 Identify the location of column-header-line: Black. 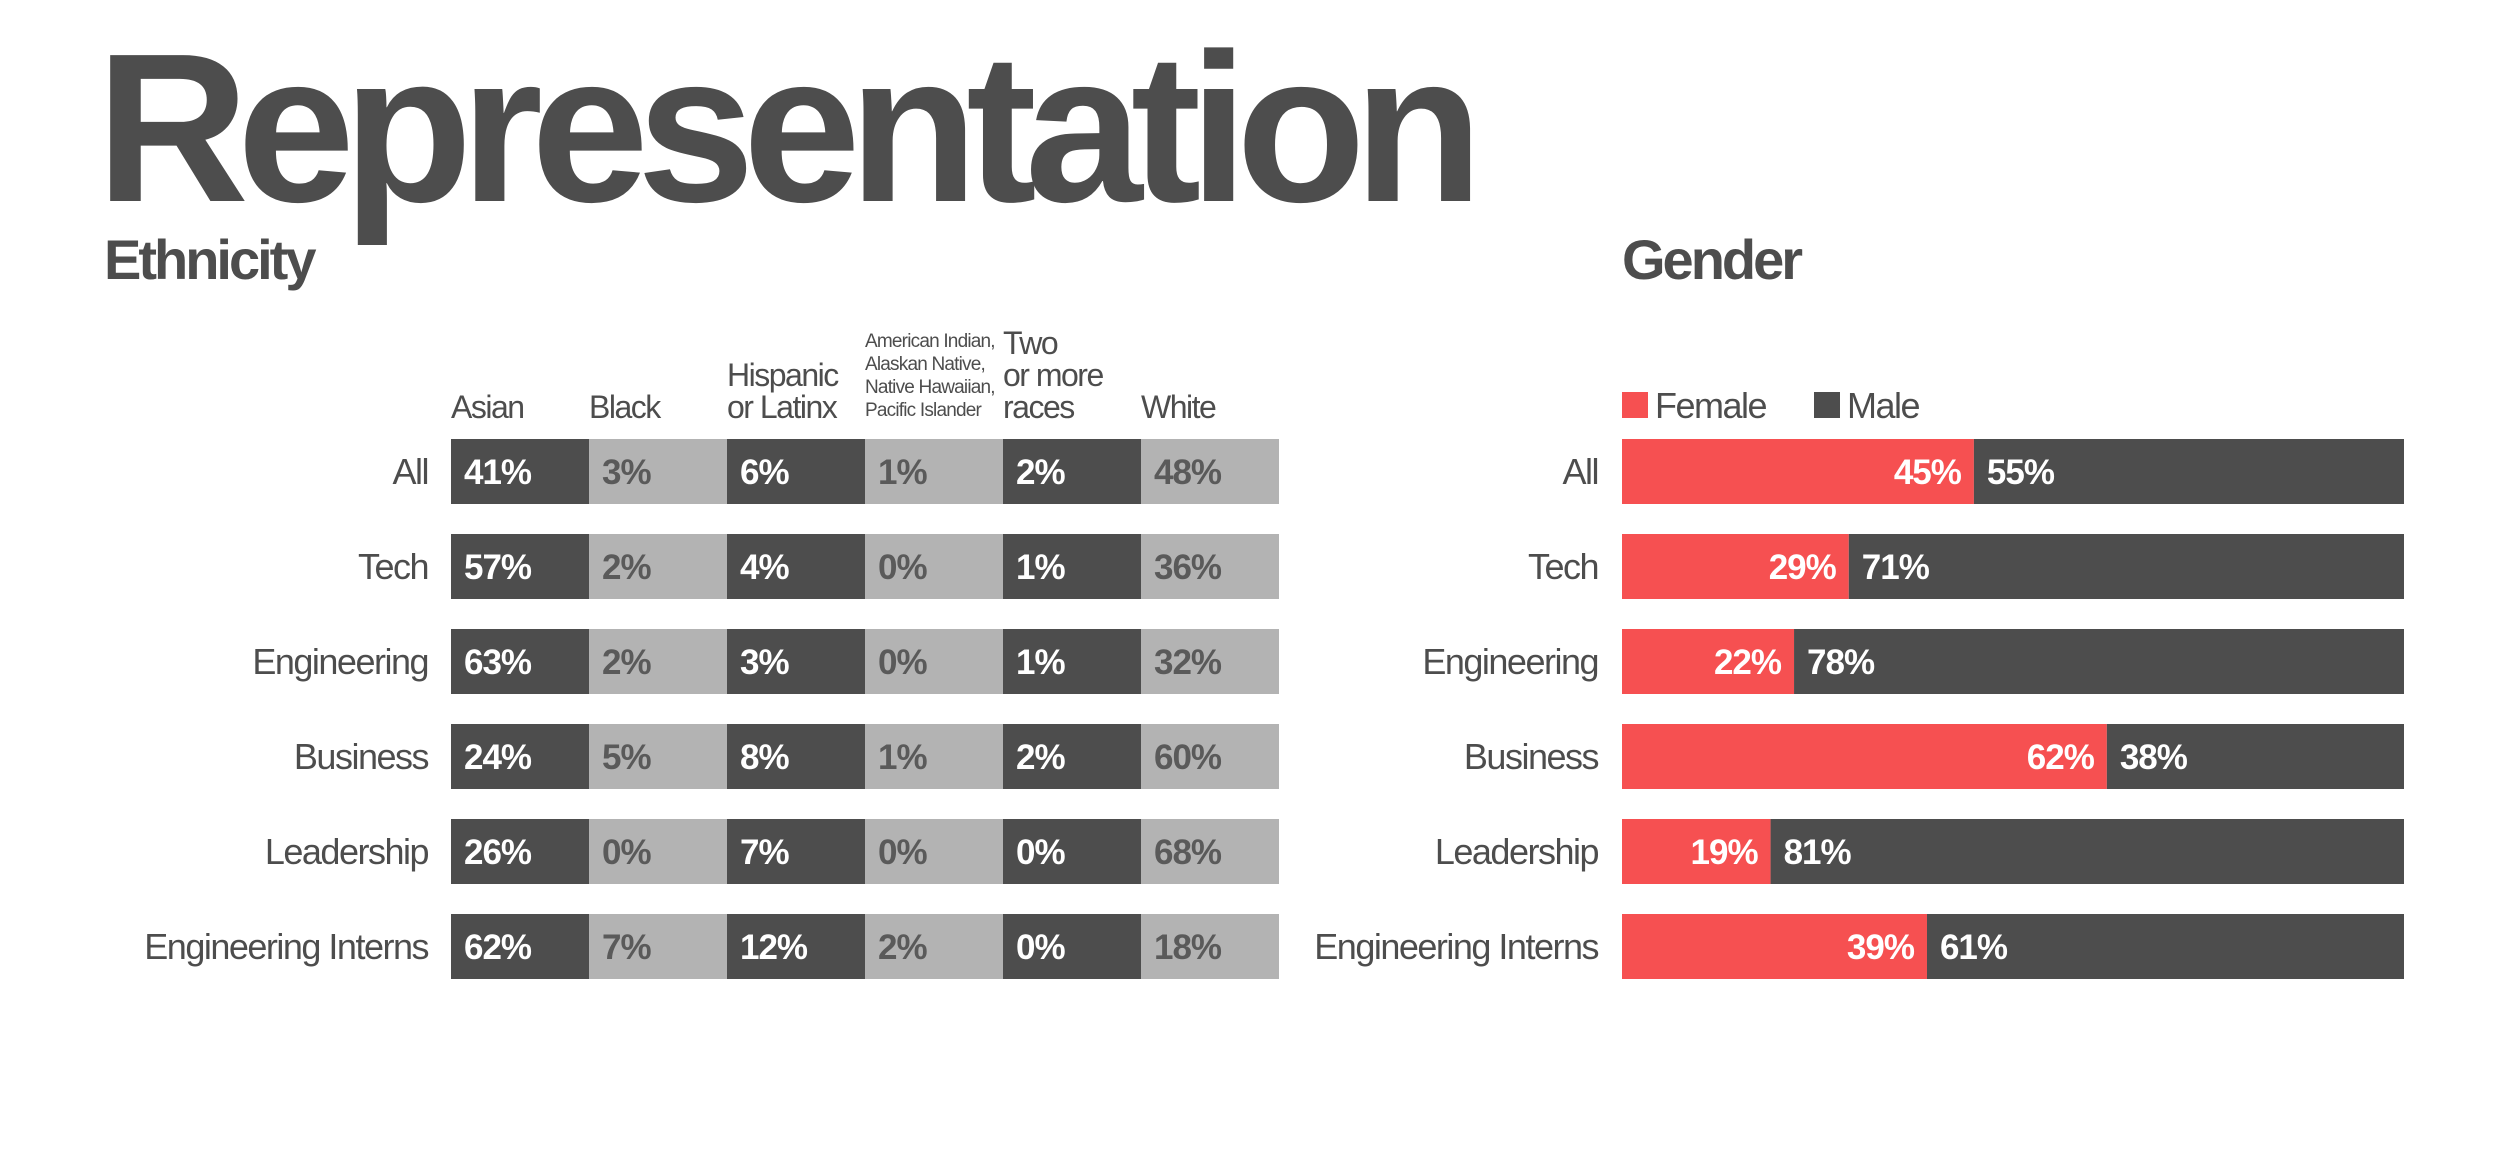
(625, 407).